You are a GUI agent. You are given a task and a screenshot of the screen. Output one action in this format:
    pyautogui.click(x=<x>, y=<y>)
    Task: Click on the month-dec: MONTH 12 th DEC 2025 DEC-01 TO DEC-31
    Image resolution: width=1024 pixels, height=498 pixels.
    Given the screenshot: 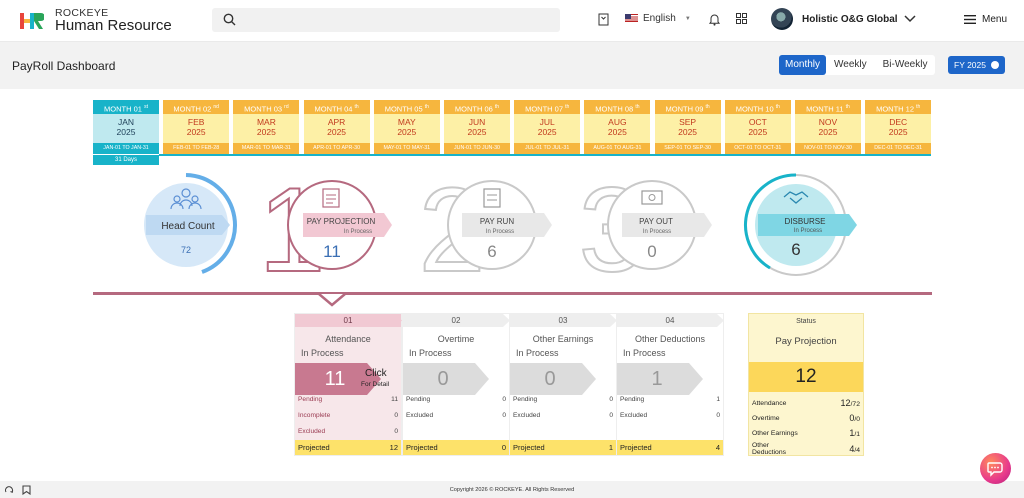 What is the action you would take?
    pyautogui.click(x=898, y=127)
    